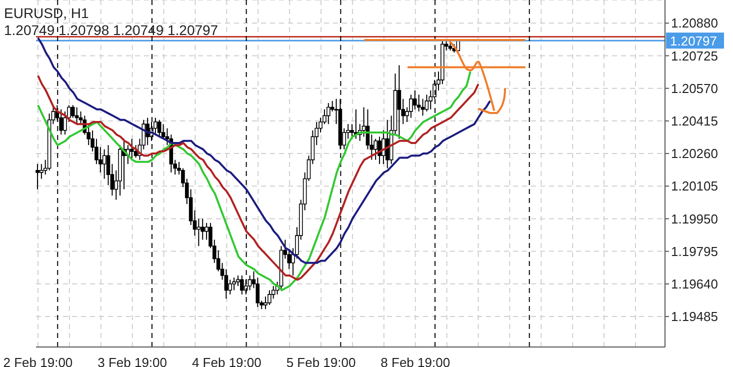 The width and height of the screenshot is (733, 367). I want to click on y-tick-label: 1.19485, so click(694, 316).